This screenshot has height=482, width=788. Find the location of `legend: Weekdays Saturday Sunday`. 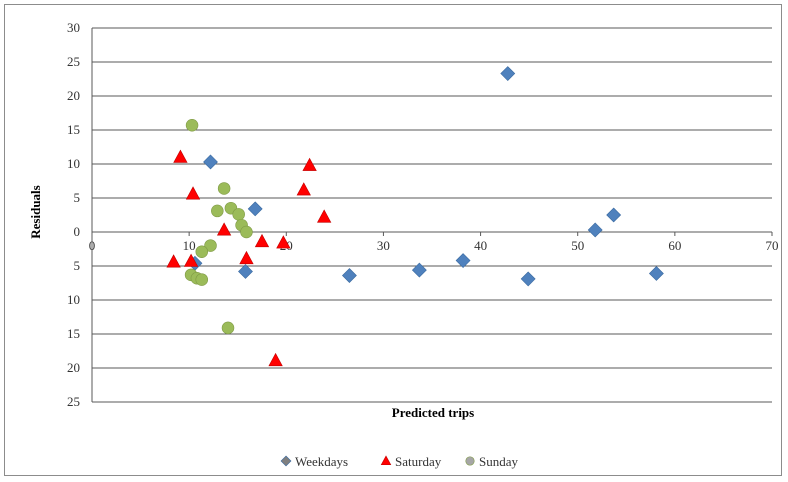

legend: Weekdays Saturday Sunday is located at coordinates (399, 461).